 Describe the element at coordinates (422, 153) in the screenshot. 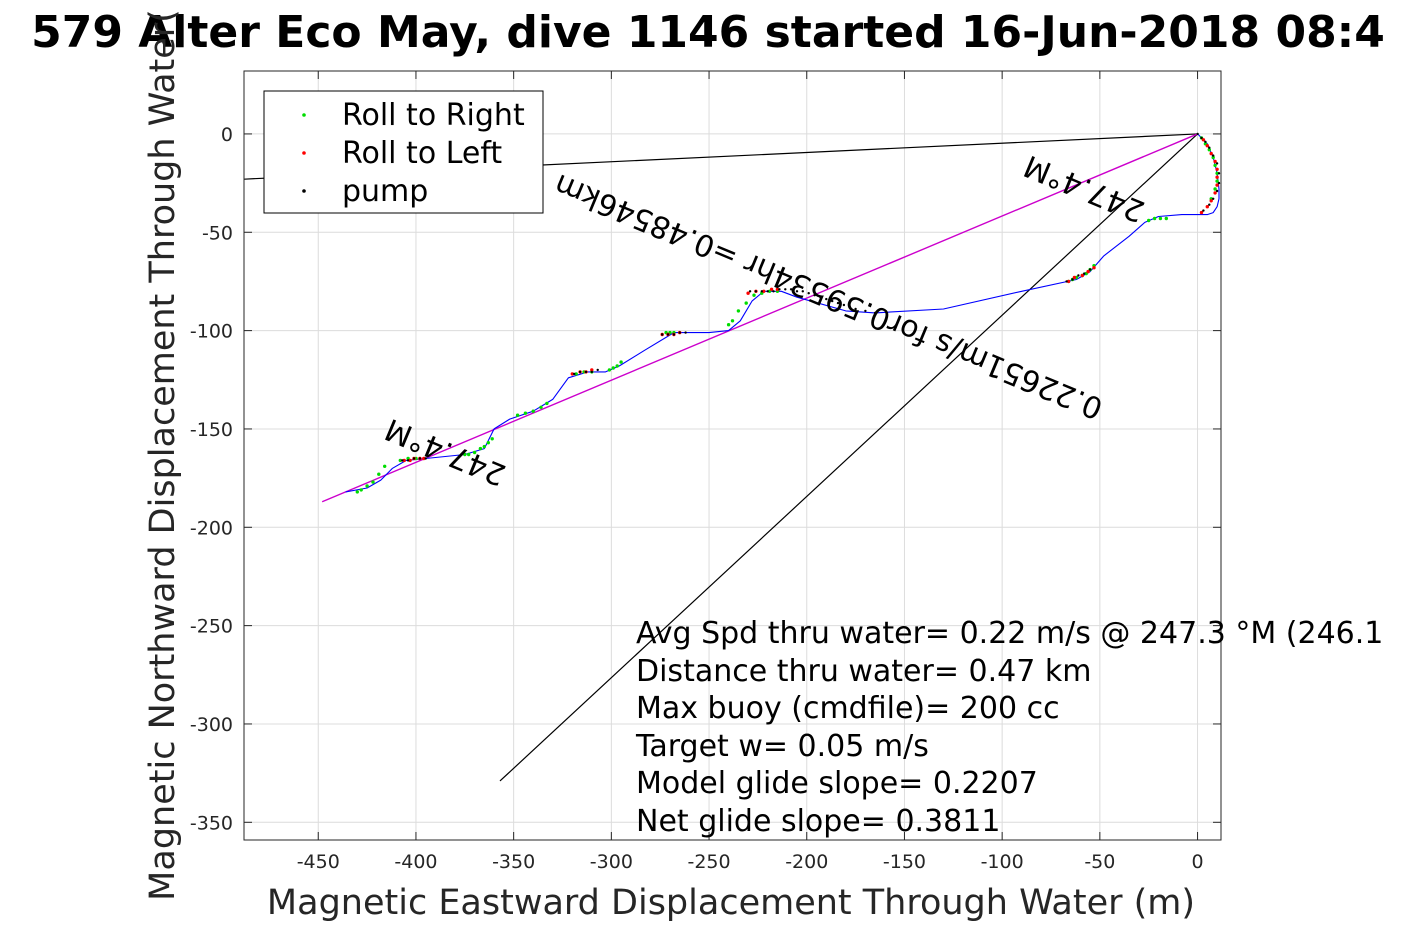

I see `legend-label-roll-left: Roll to Left` at that location.